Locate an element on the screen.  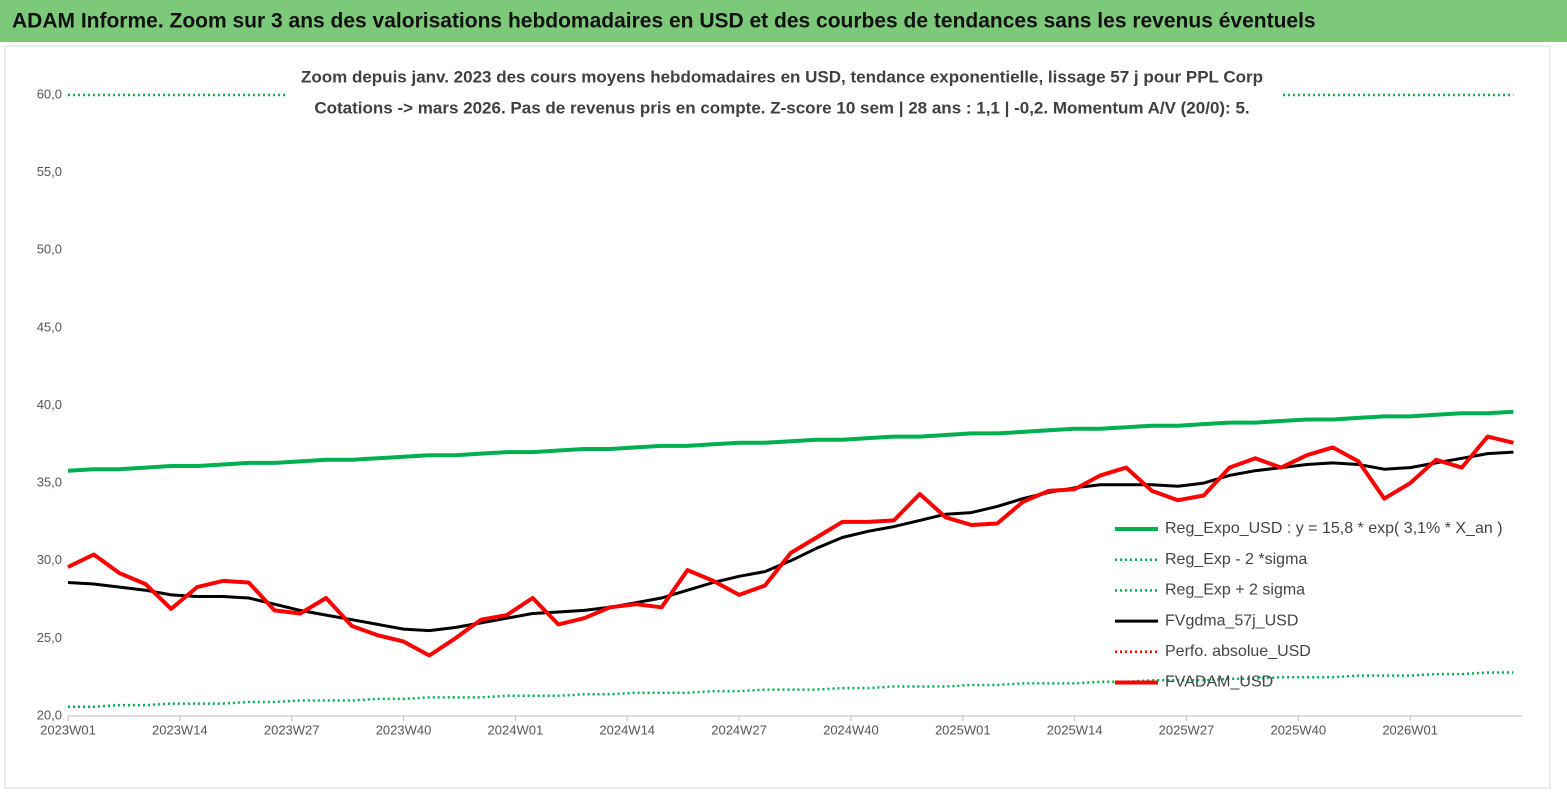
x-tick-label: 2024W01 is located at coordinates (516, 729).